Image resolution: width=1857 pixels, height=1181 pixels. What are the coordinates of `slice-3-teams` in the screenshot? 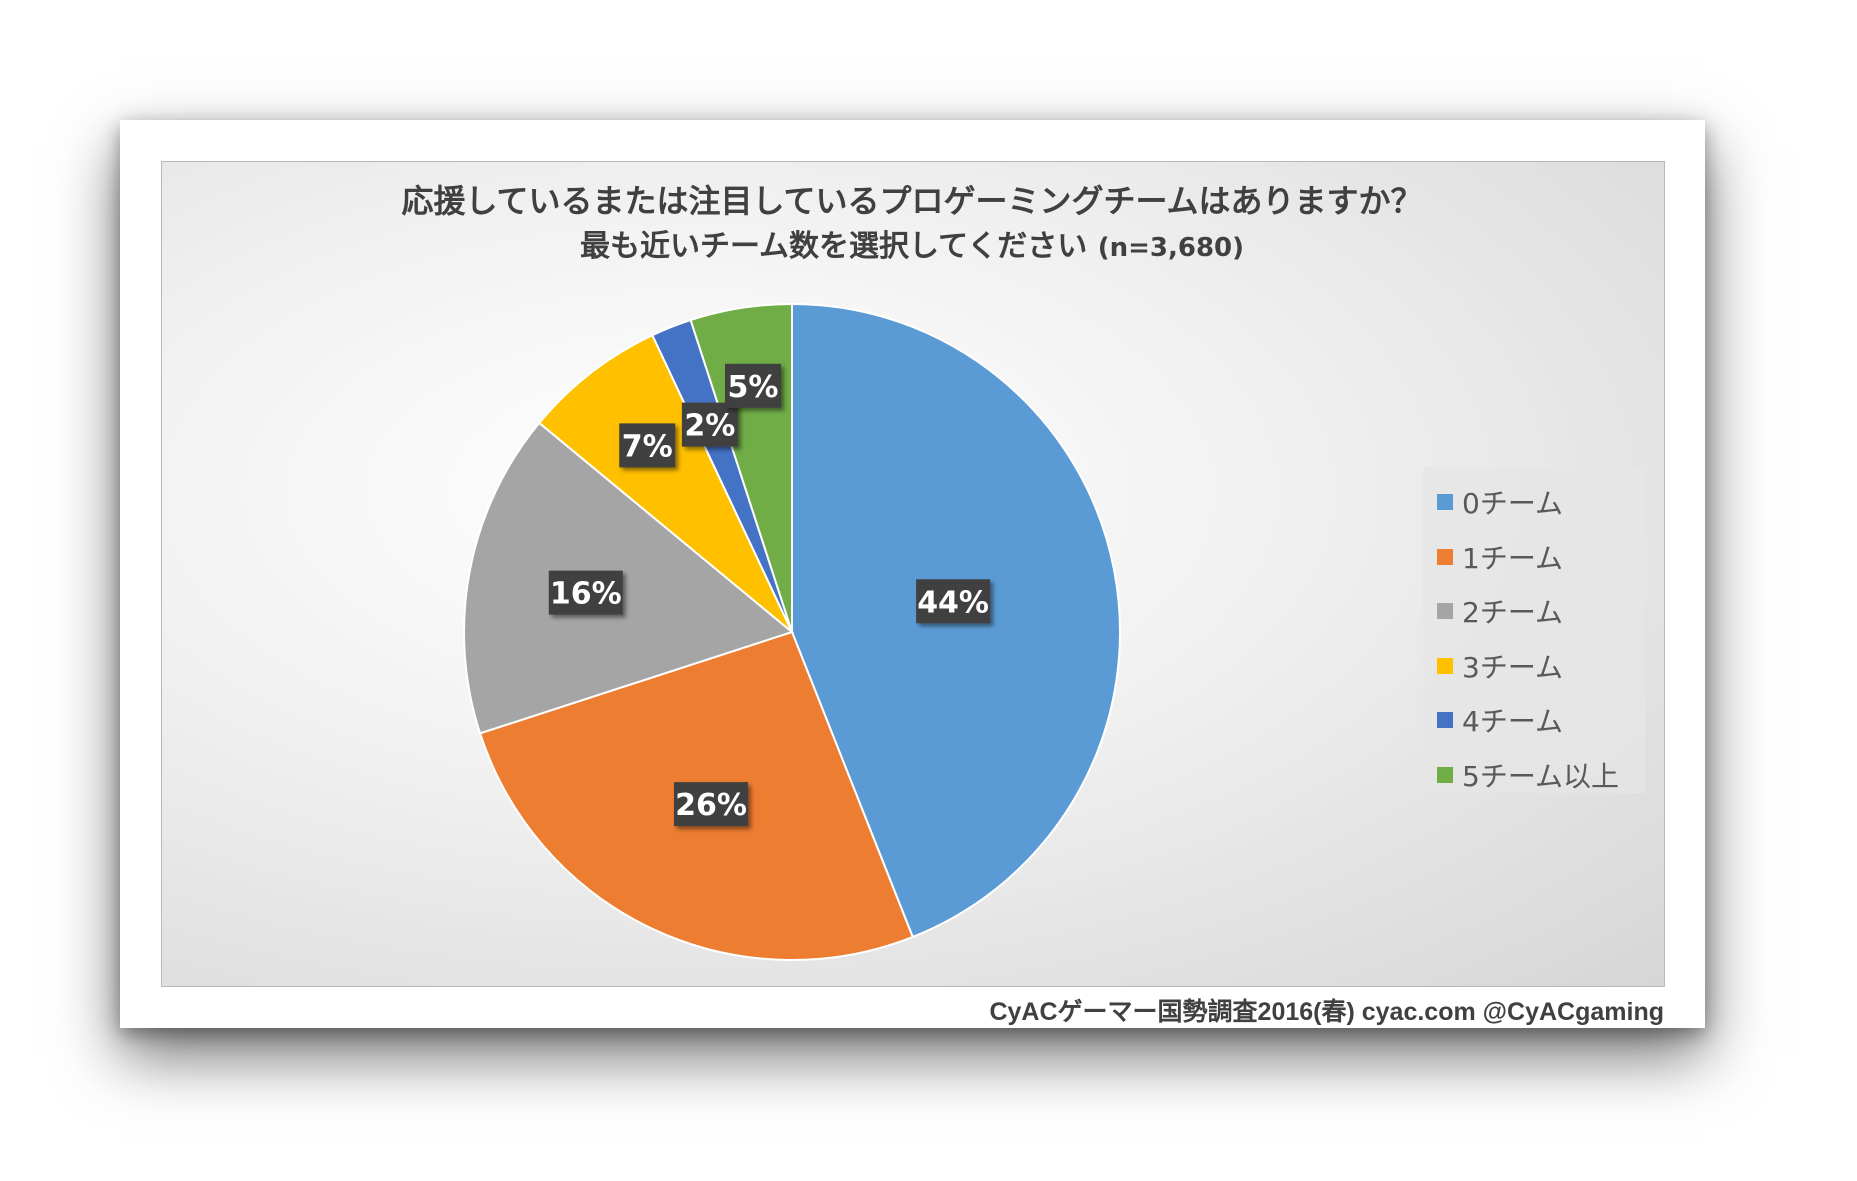 It's located at (665, 483).